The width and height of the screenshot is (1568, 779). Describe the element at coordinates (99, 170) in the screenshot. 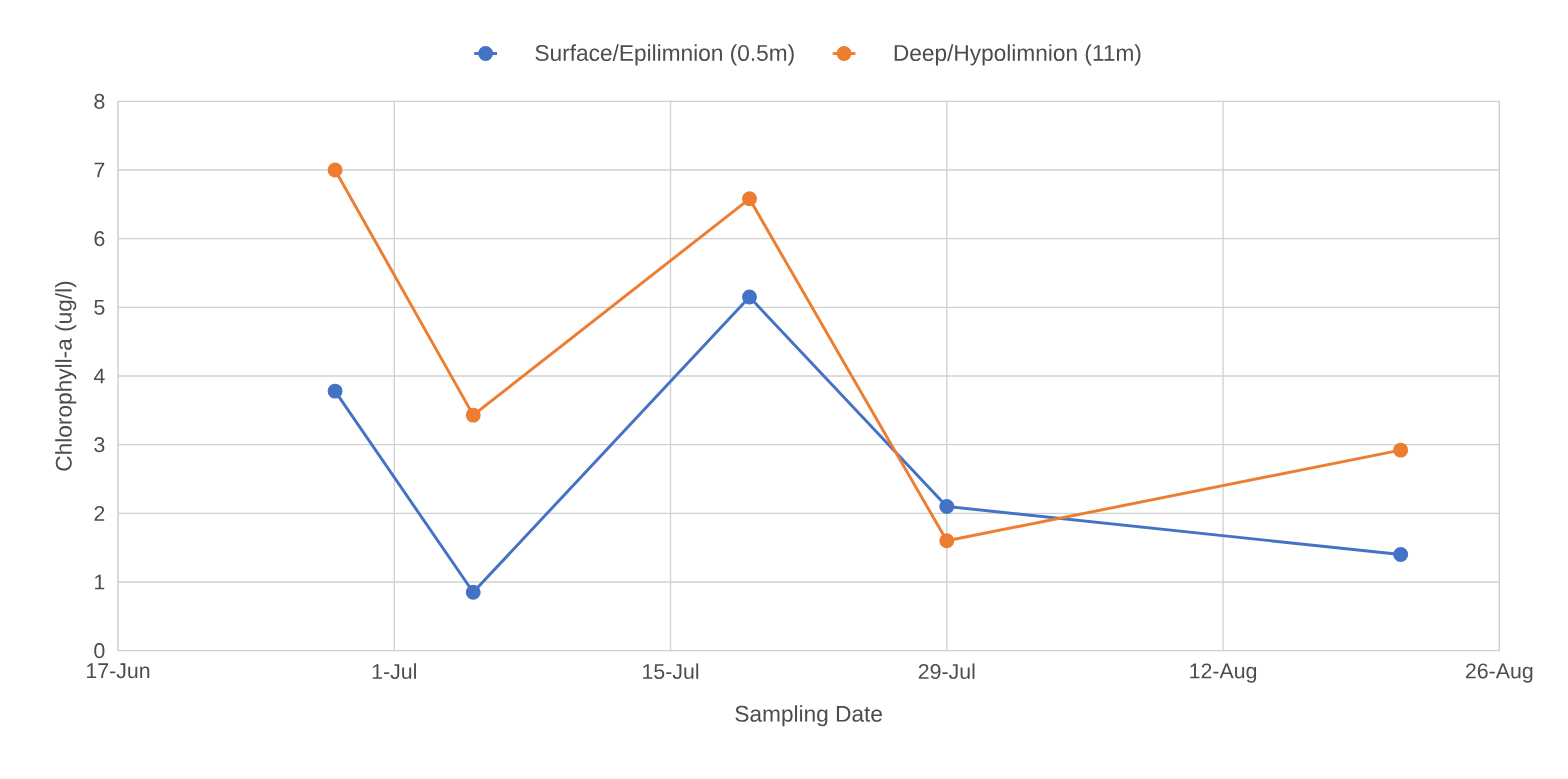

I see `y-tick-label: 7` at that location.